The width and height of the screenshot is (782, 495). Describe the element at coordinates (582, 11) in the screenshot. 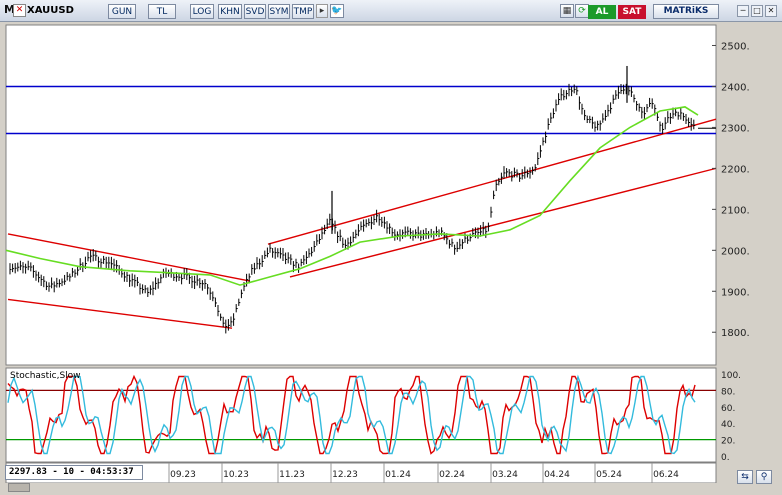

I see `refresh-icon: ⟳` at that location.